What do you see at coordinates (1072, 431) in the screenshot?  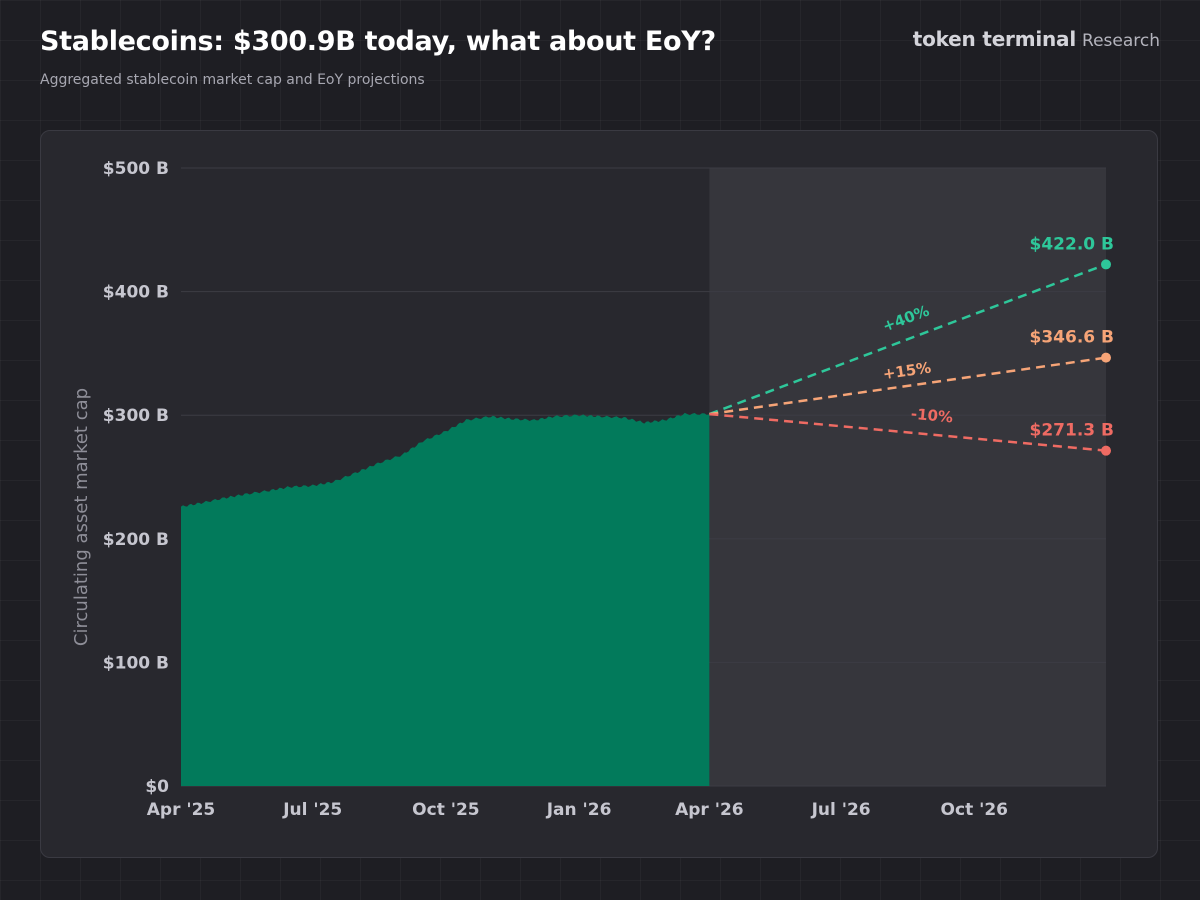 I see `projection-end-label: $271.3 B` at bounding box center [1072, 431].